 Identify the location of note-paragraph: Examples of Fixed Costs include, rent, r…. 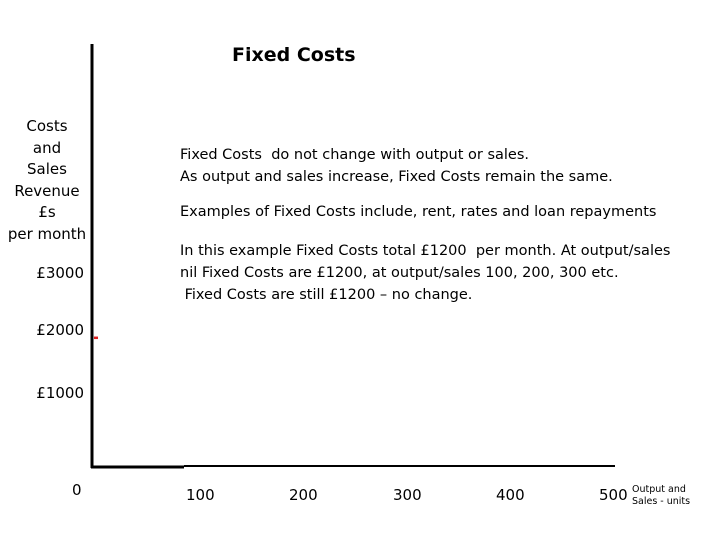
(418, 212).